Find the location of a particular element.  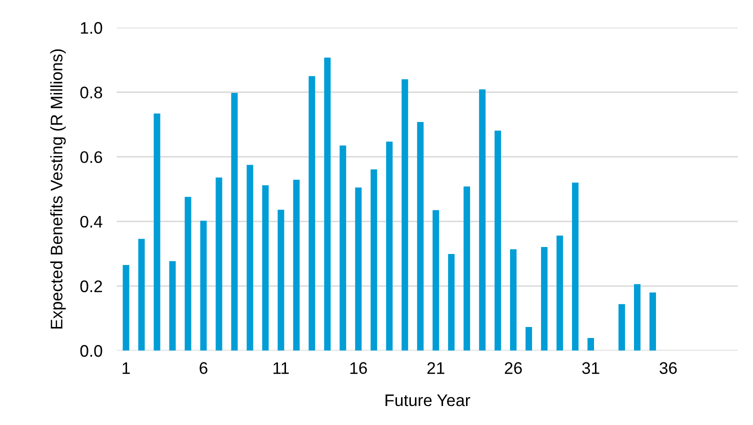

y-tick-label: 1.0 is located at coordinates (91, 28).